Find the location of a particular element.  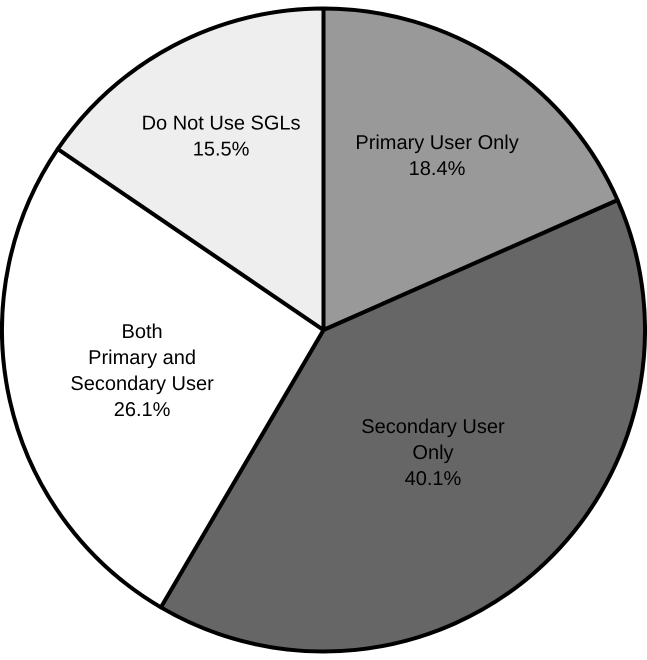

slice-label: Both Primary and Secondary User is located at coordinates (142, 357).